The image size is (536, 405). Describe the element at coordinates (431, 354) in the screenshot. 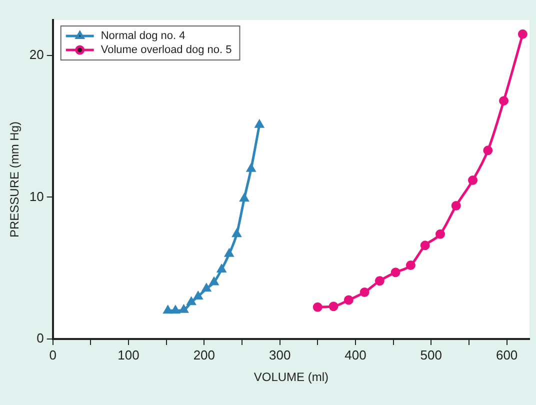

I see `x-tick-label: 500` at that location.